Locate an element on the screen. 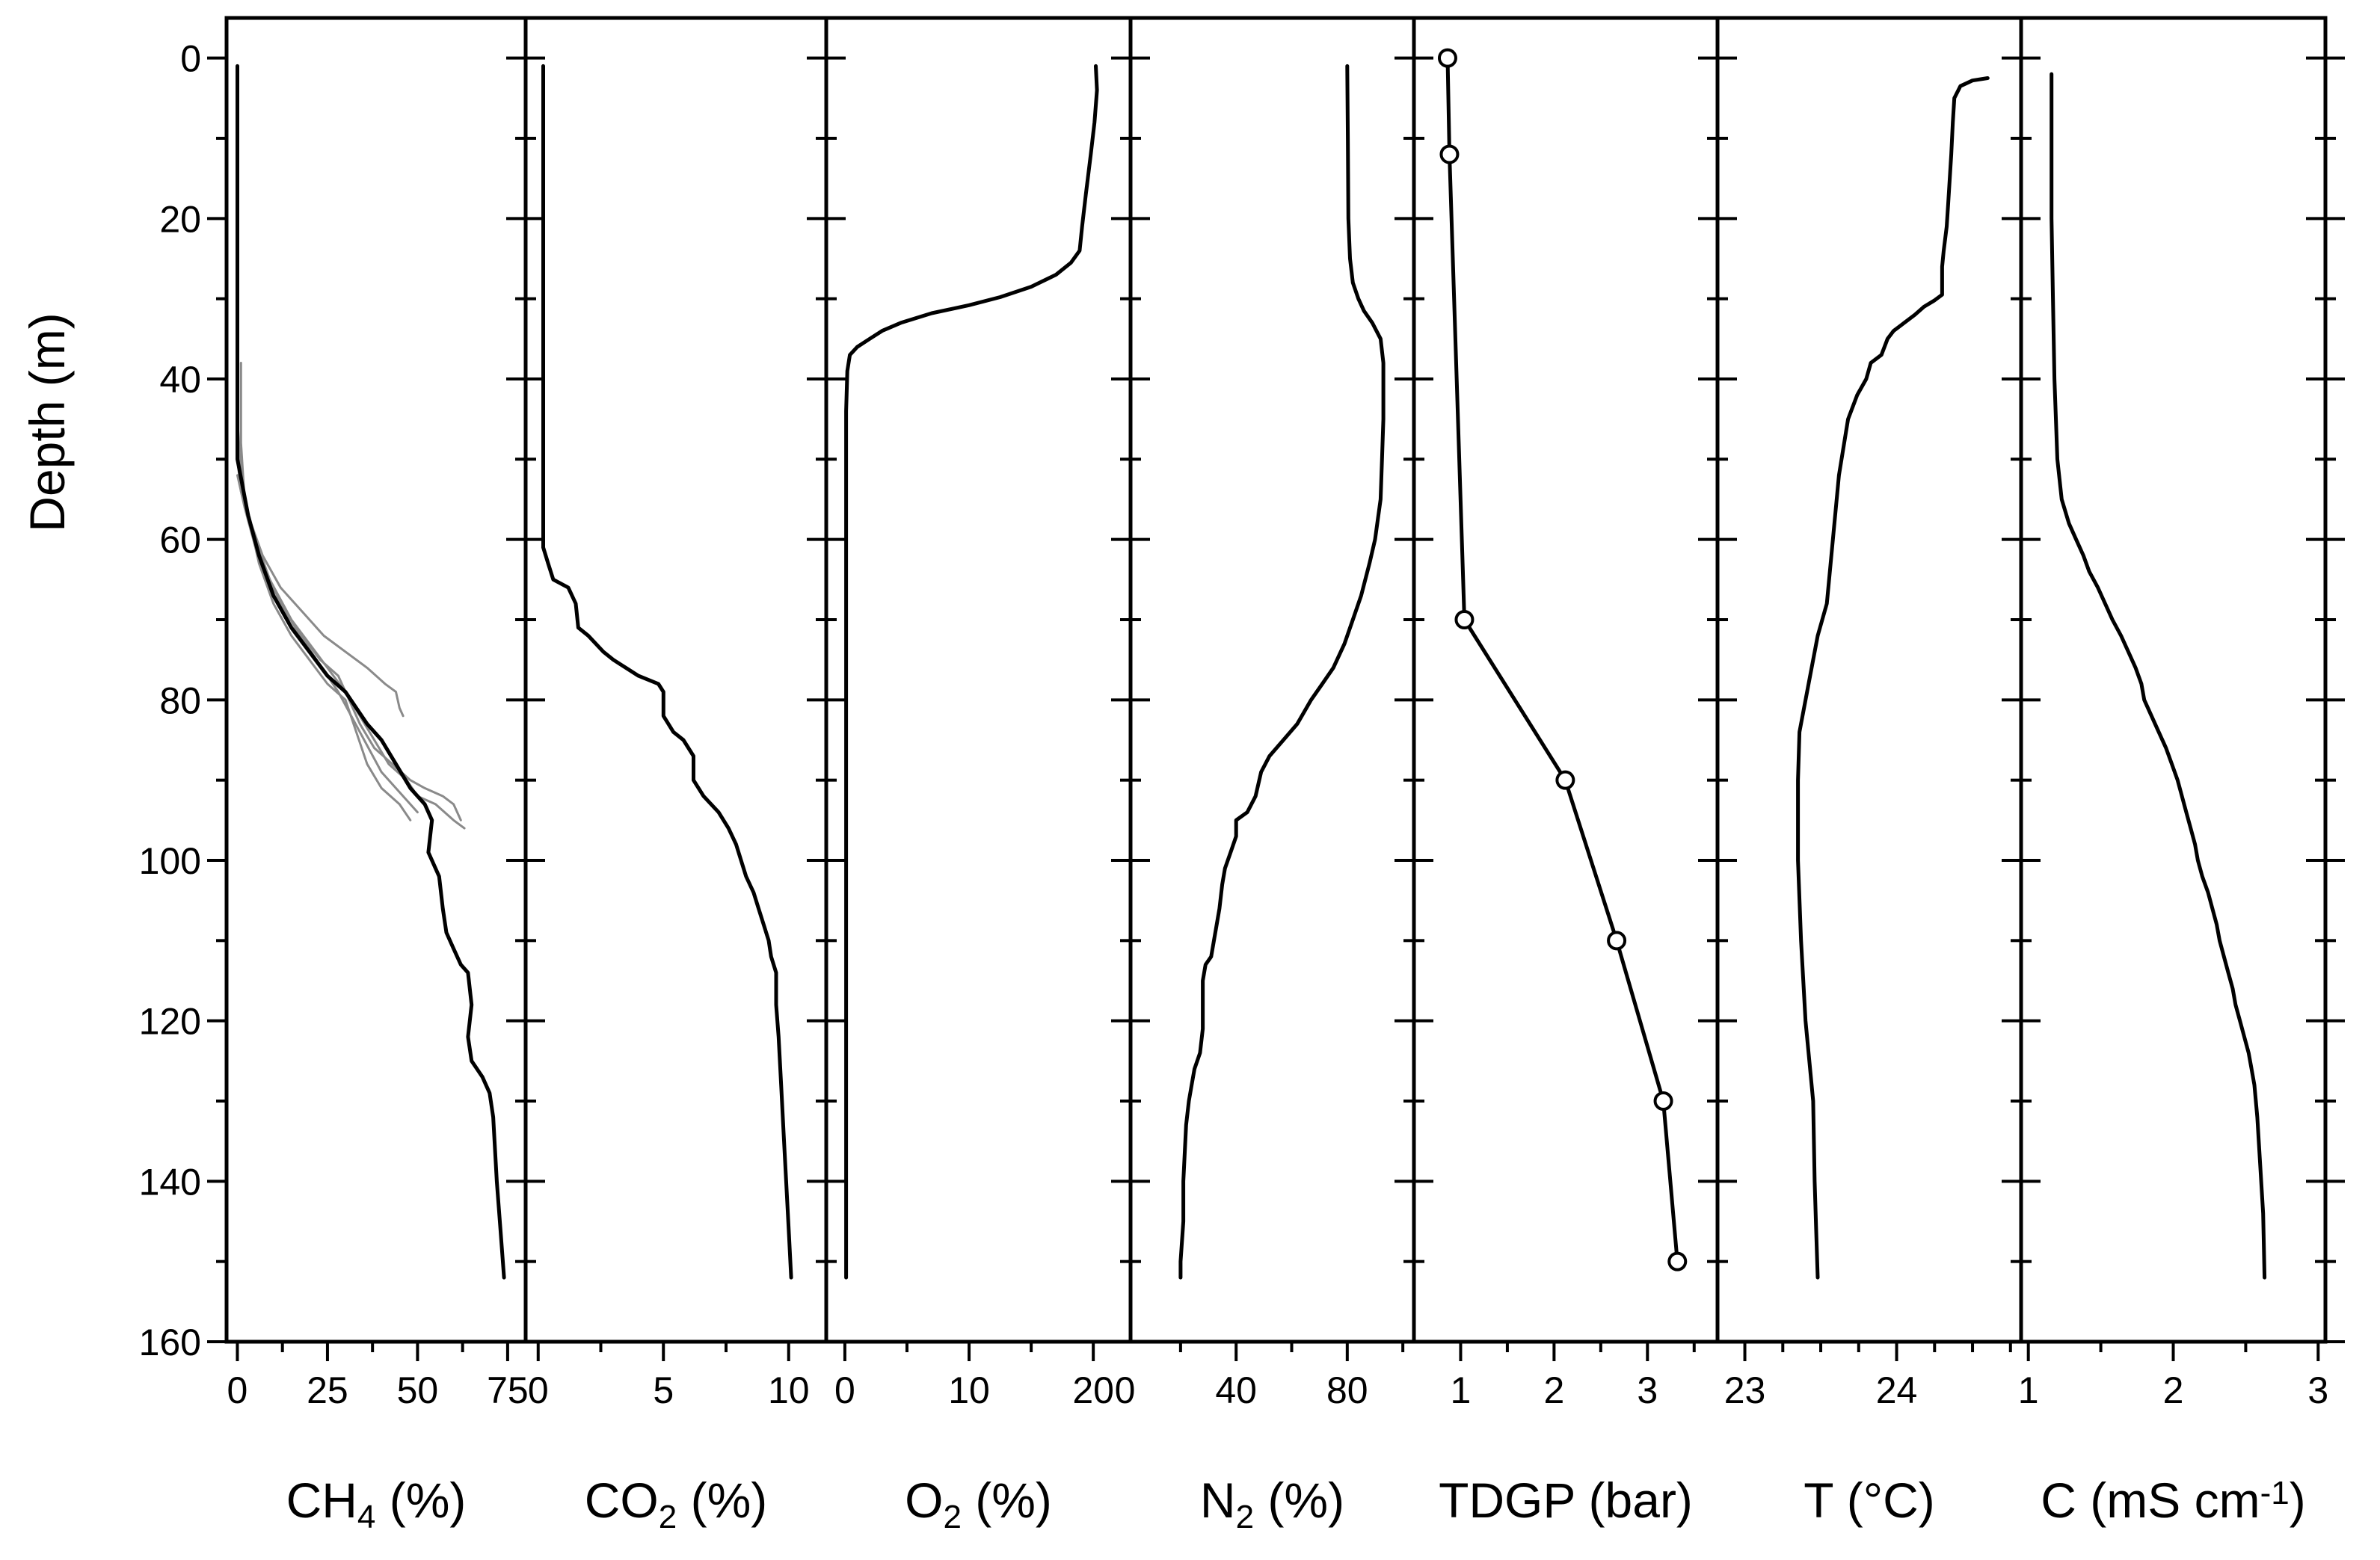 The image size is (2380, 1560). y-tick-label: 120 is located at coordinates (170, 1022).